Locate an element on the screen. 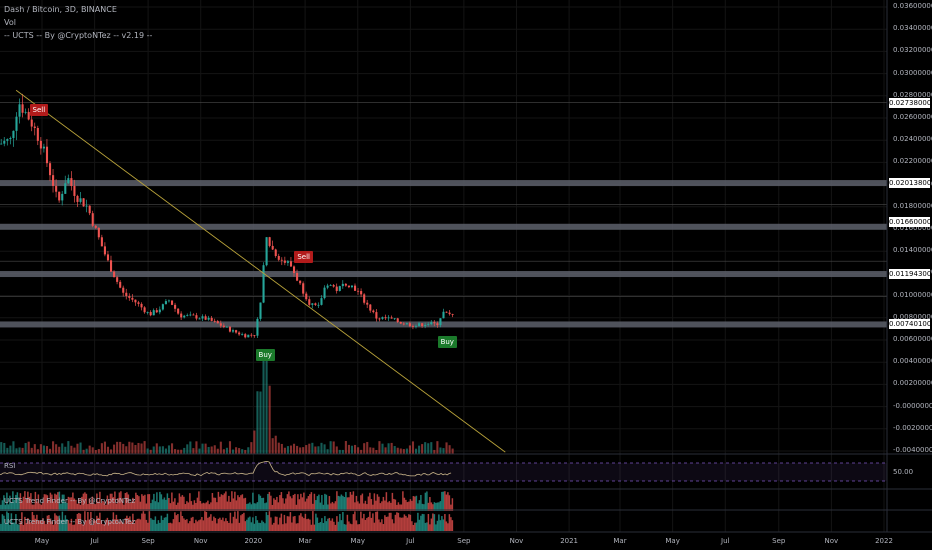  rsi-label: RSI is located at coordinates (10, 466).